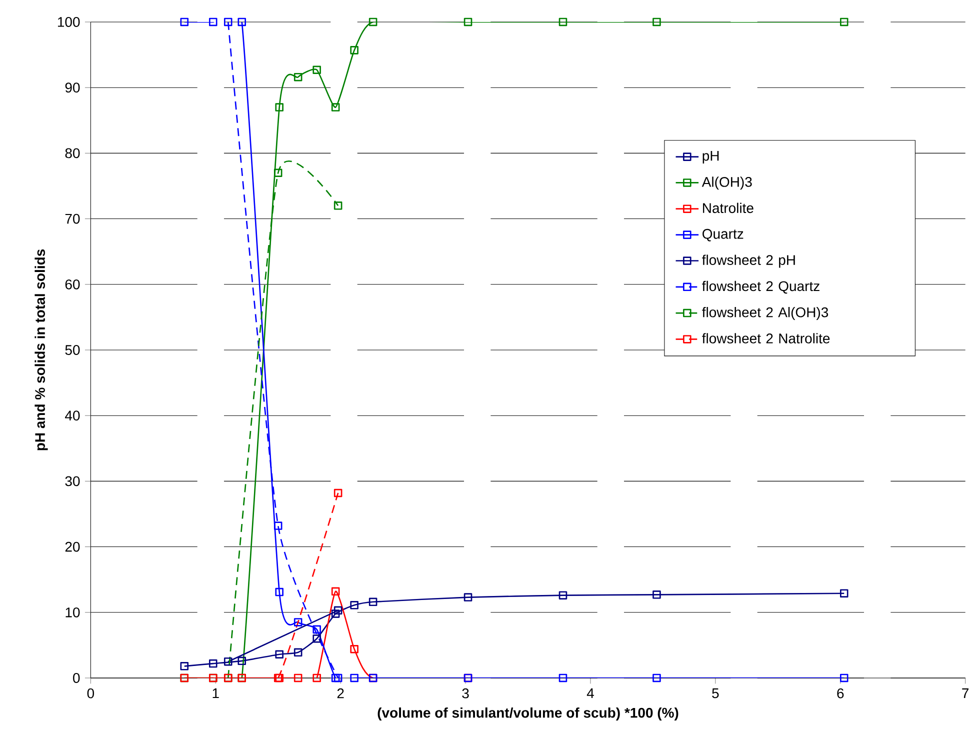  I want to click on y-tick-label: 80, so click(72, 153).